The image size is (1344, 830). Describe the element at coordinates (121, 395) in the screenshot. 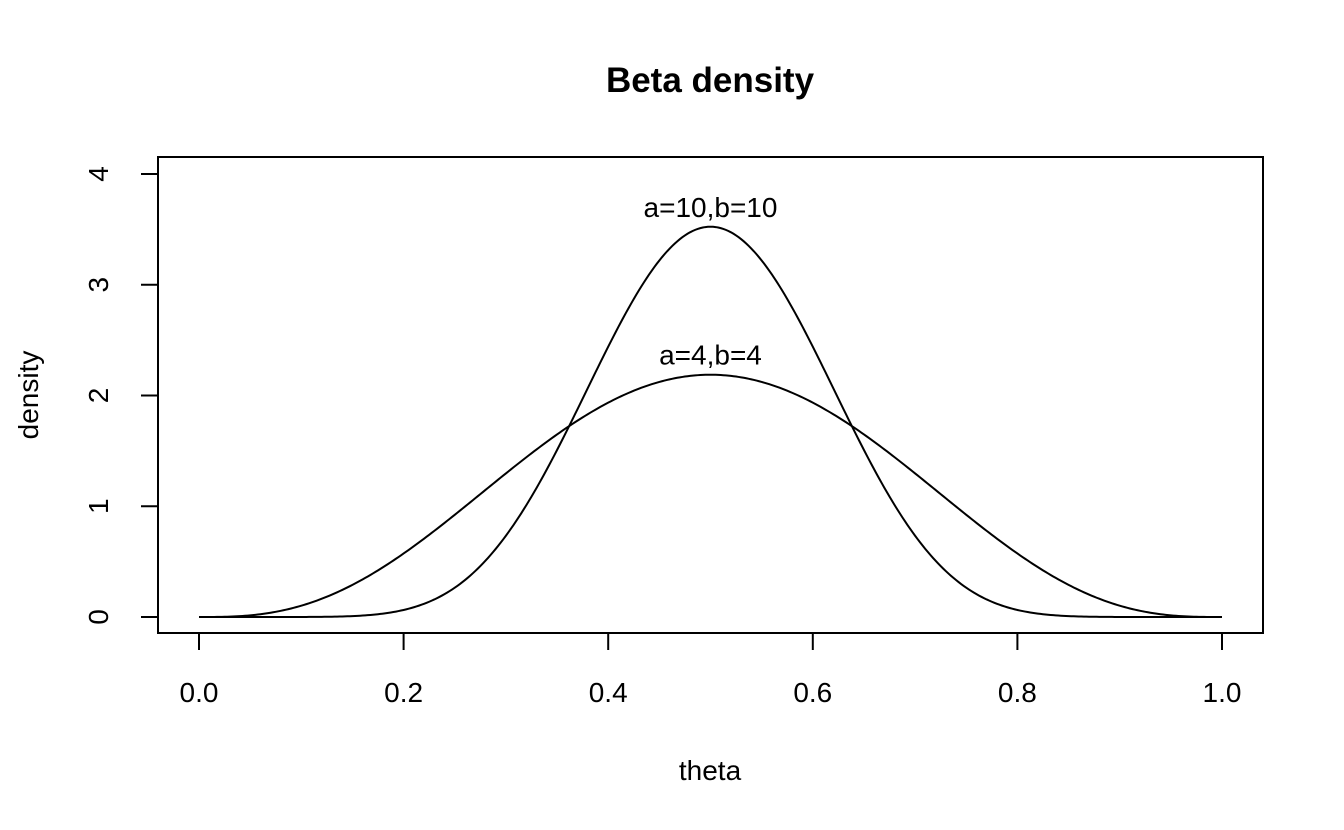

I see `y-axis: 0 1 2 3 4` at that location.